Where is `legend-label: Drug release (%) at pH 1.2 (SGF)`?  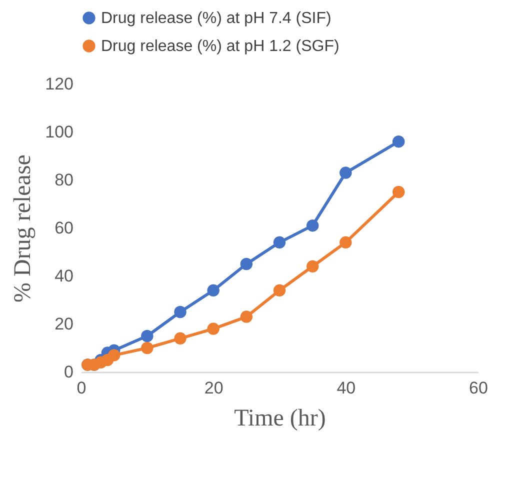 legend-label: Drug release (%) at pH 1.2 (SGF) is located at coordinates (220, 46).